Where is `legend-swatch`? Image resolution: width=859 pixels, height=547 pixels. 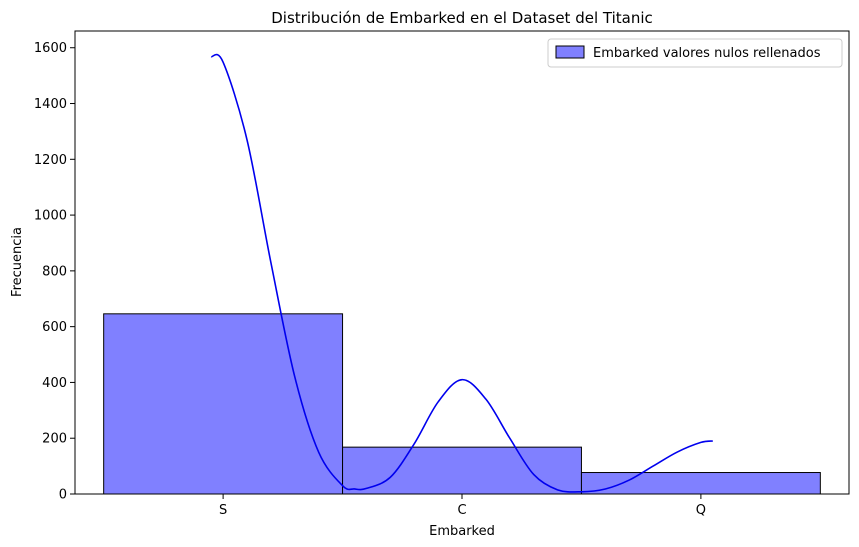
legend-swatch is located at coordinates (570, 52).